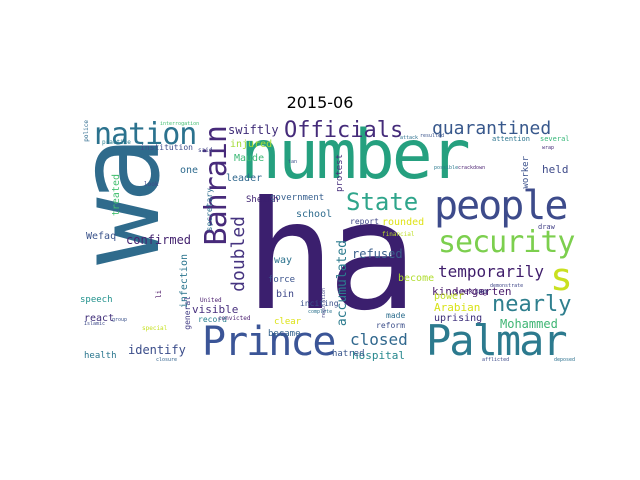 The image size is (640, 480). I want to click on word-report: report, so click(364, 221).